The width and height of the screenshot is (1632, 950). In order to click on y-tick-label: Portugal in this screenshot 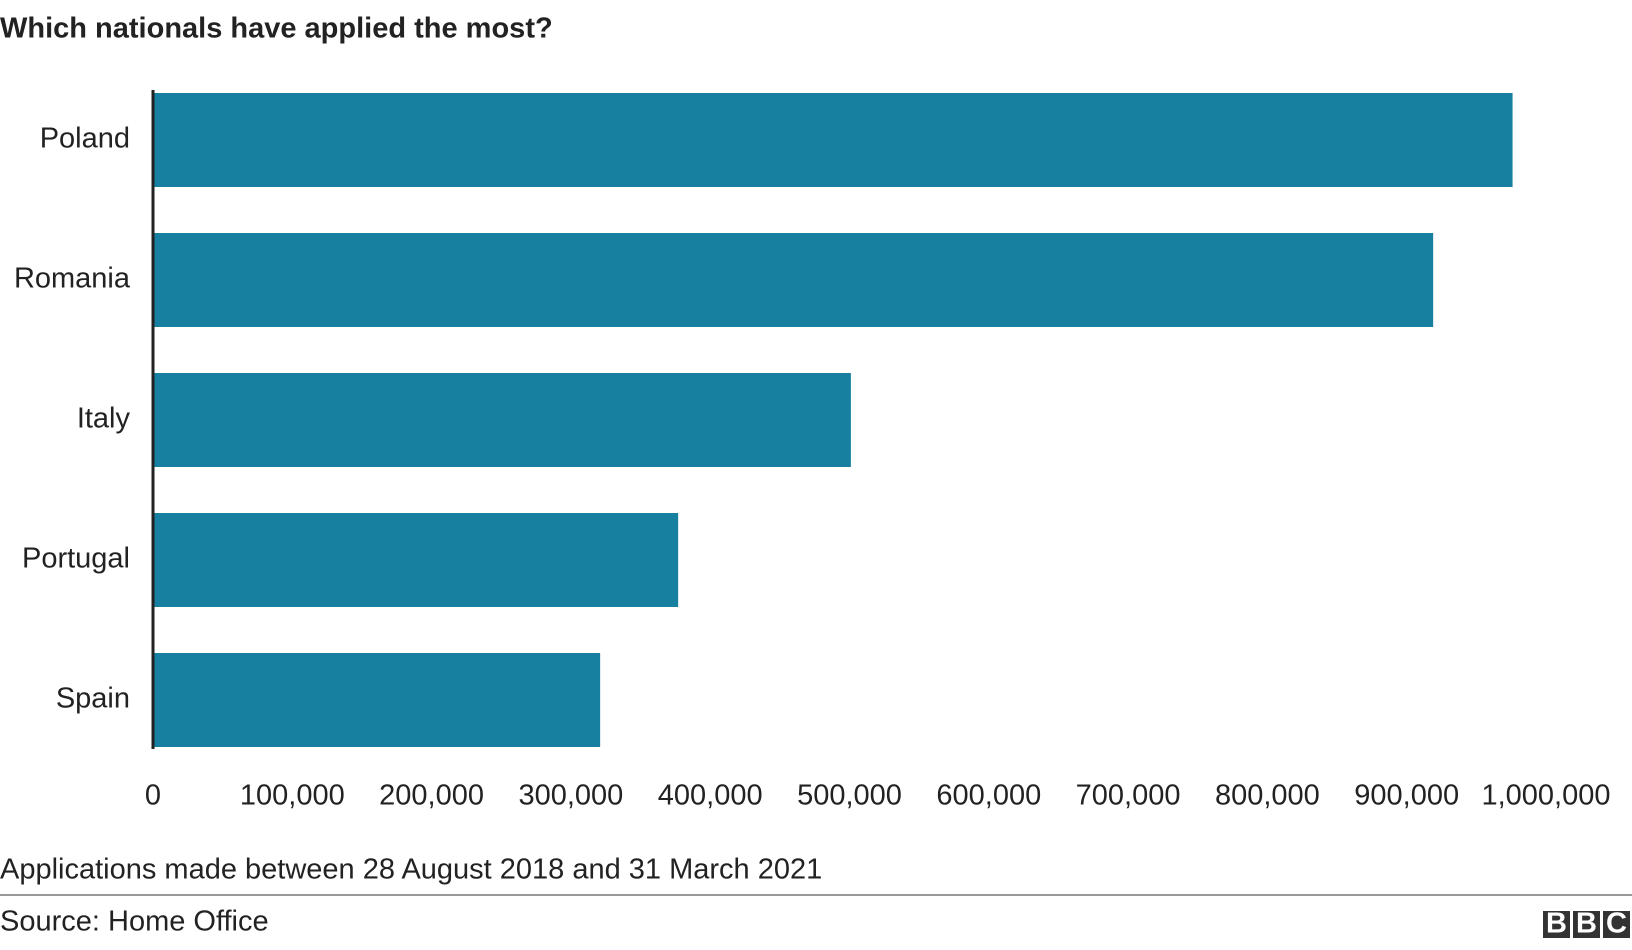, I will do `click(76, 559)`.